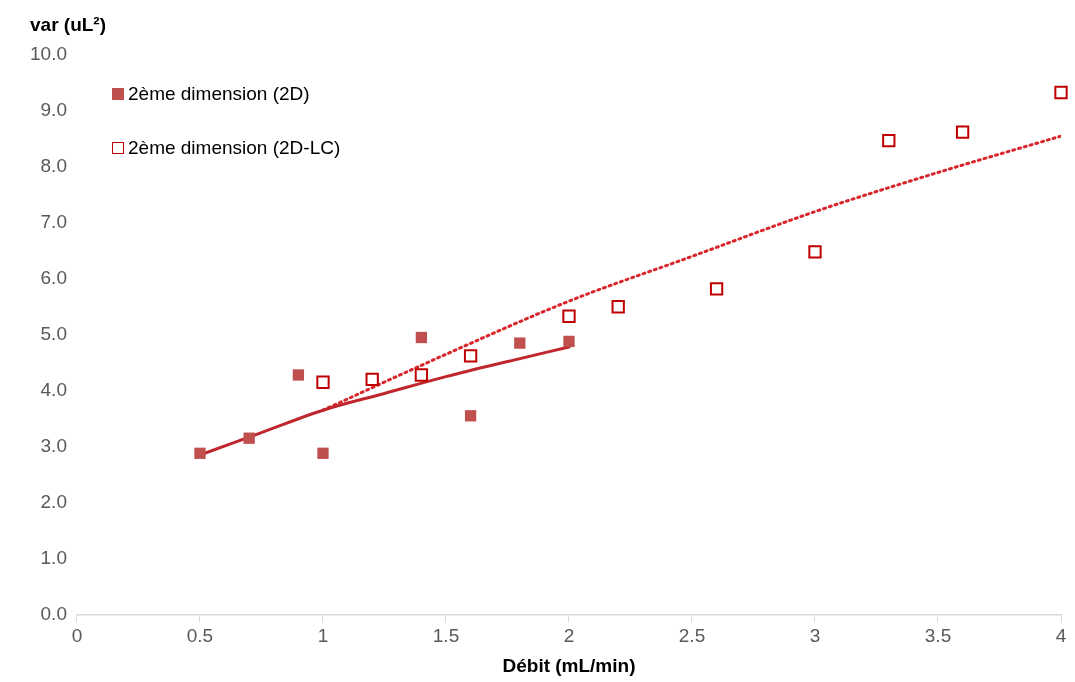  What do you see at coordinates (938, 636) in the screenshot?
I see `x-tick-label: 3.5` at bounding box center [938, 636].